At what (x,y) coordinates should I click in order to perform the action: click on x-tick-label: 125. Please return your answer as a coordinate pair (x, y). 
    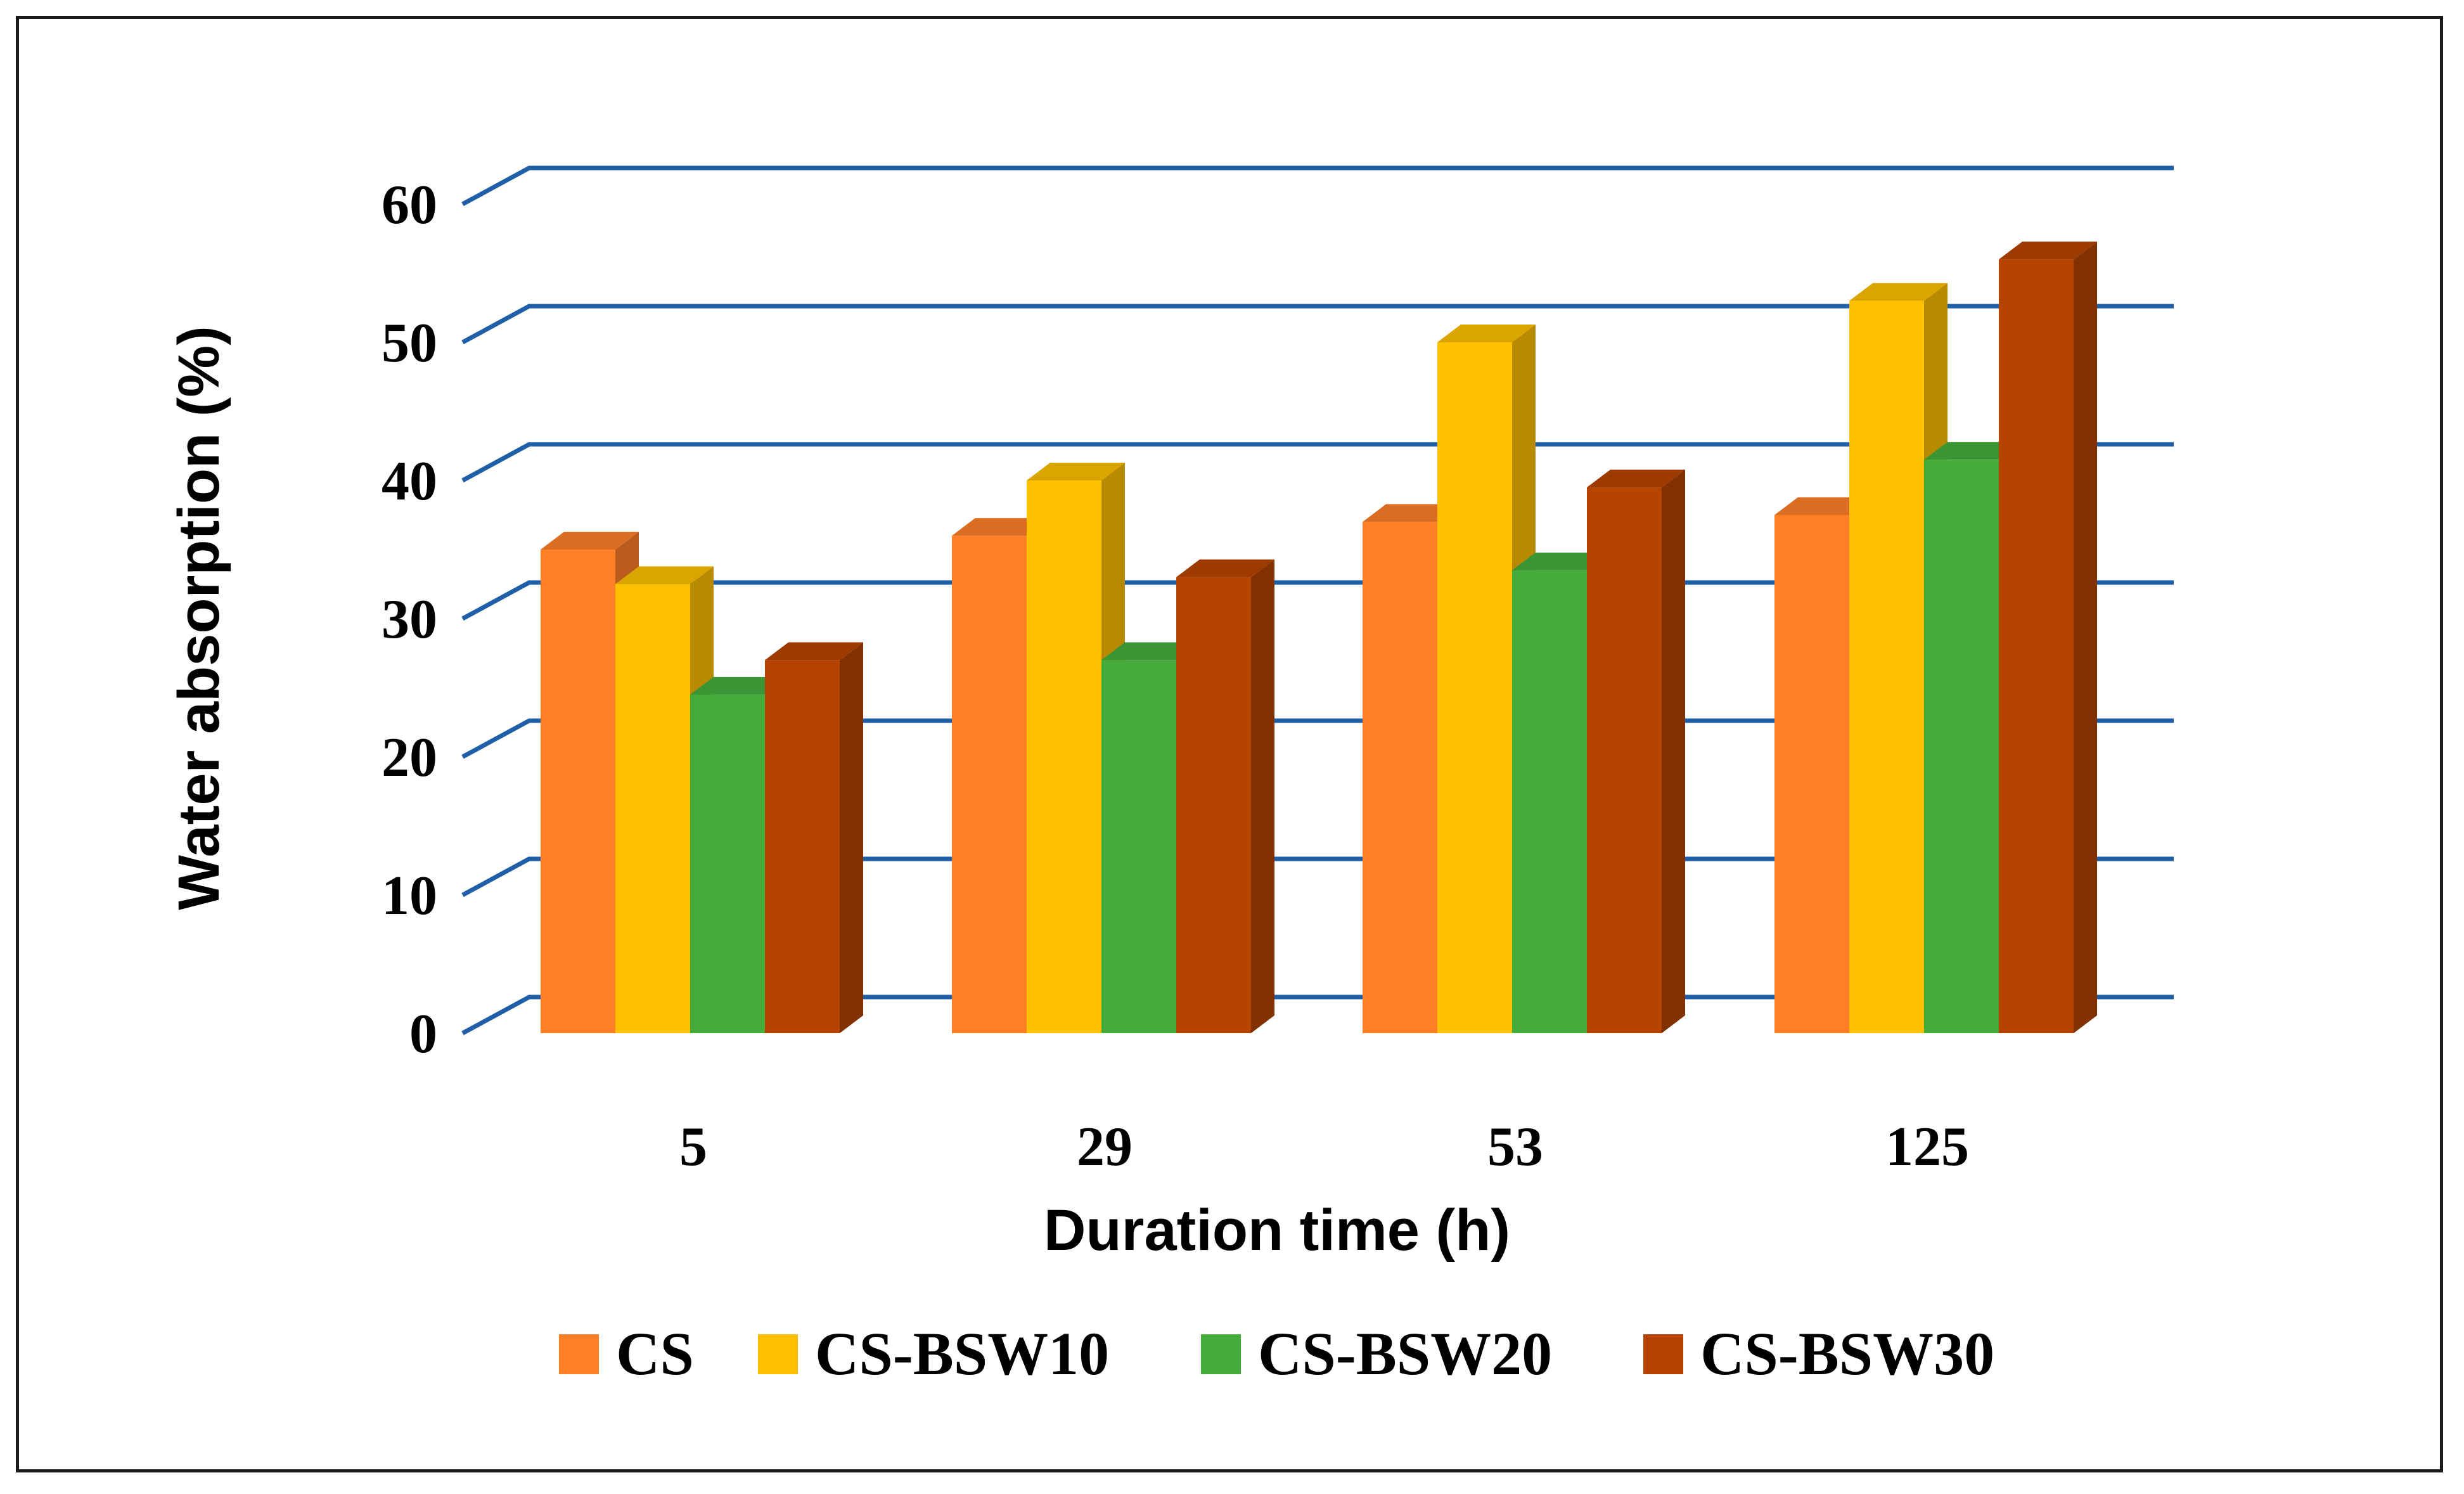
    Looking at the image, I should click on (1927, 1147).